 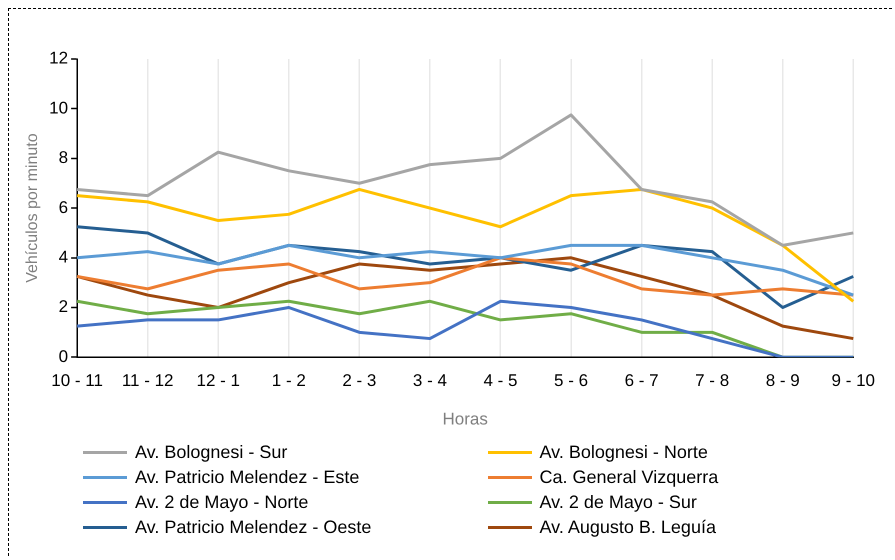 I want to click on y-tick-label: 2, so click(x=63, y=306).